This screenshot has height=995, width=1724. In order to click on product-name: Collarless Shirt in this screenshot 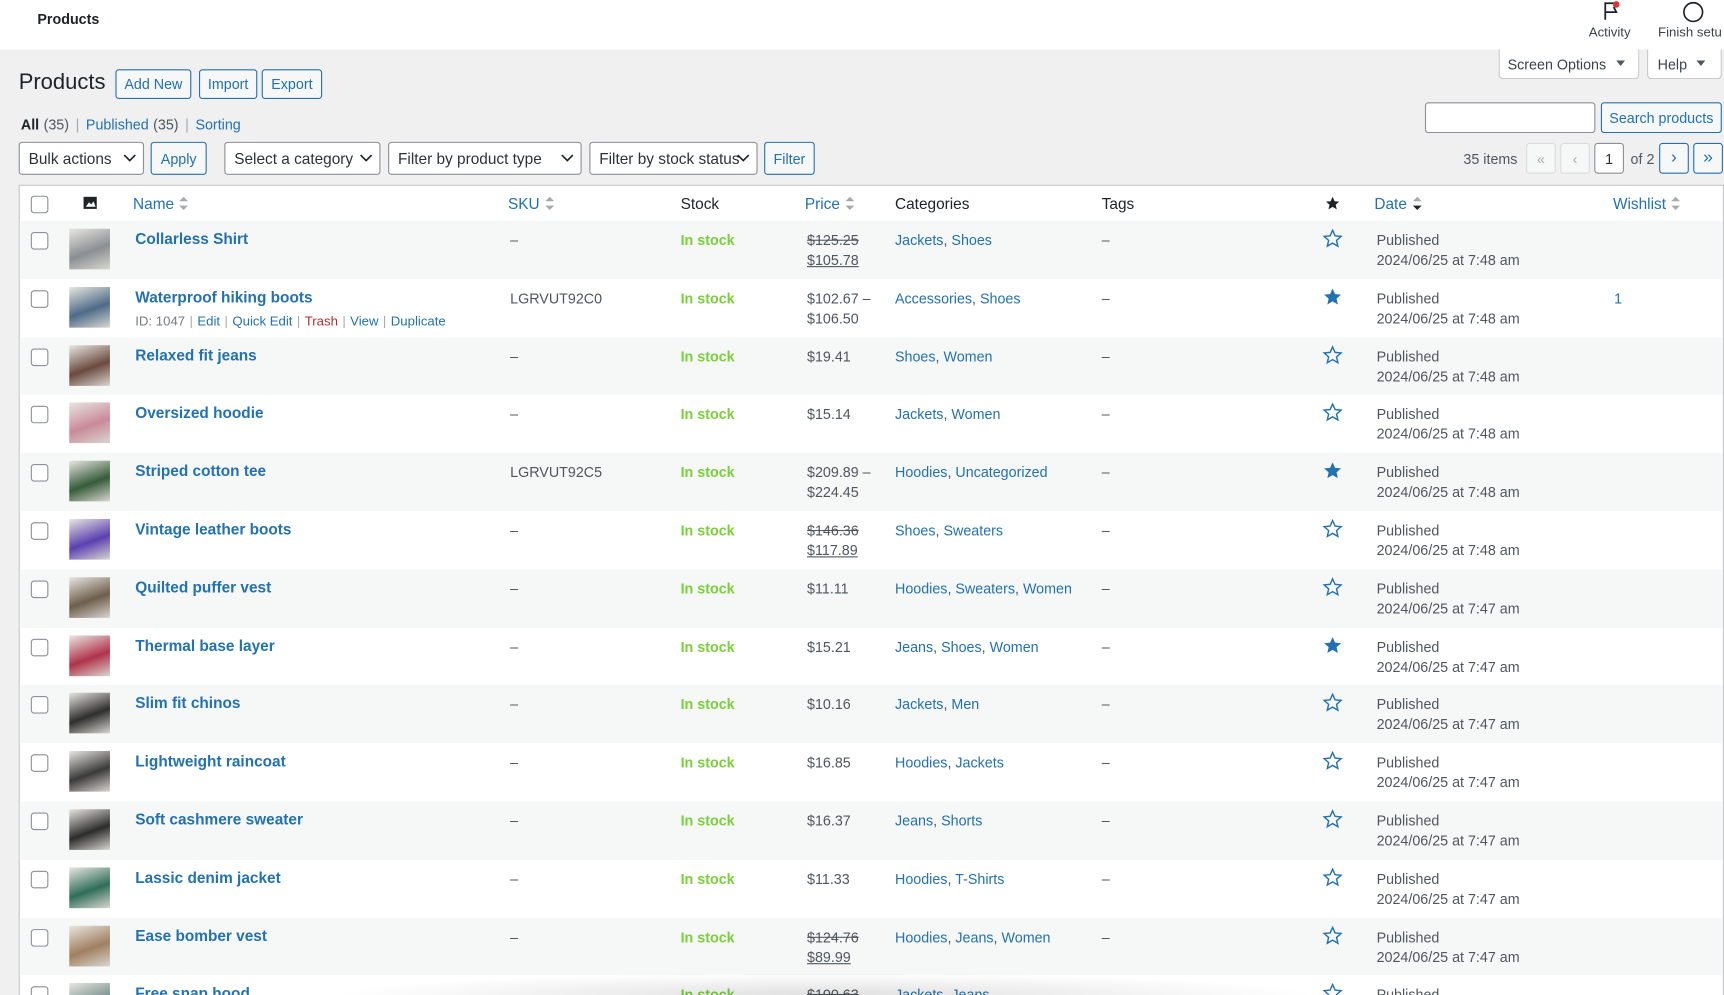, I will do `click(192, 238)`.